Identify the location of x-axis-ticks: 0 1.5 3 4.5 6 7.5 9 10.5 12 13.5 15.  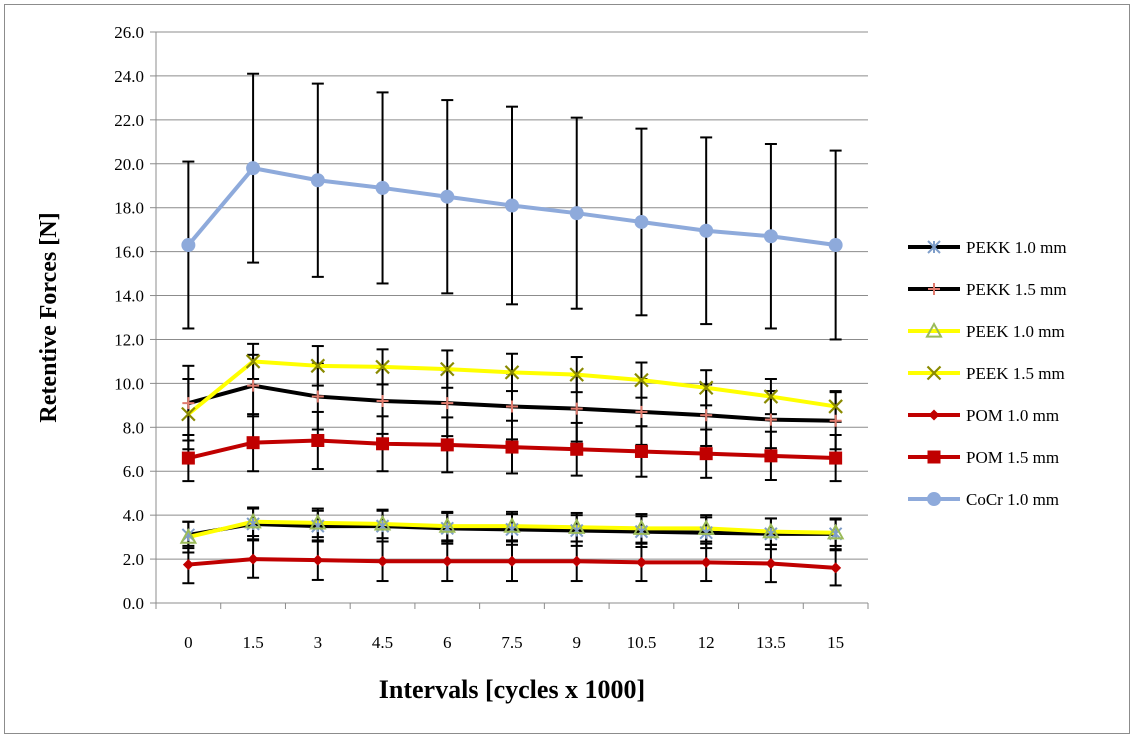
(512, 627).